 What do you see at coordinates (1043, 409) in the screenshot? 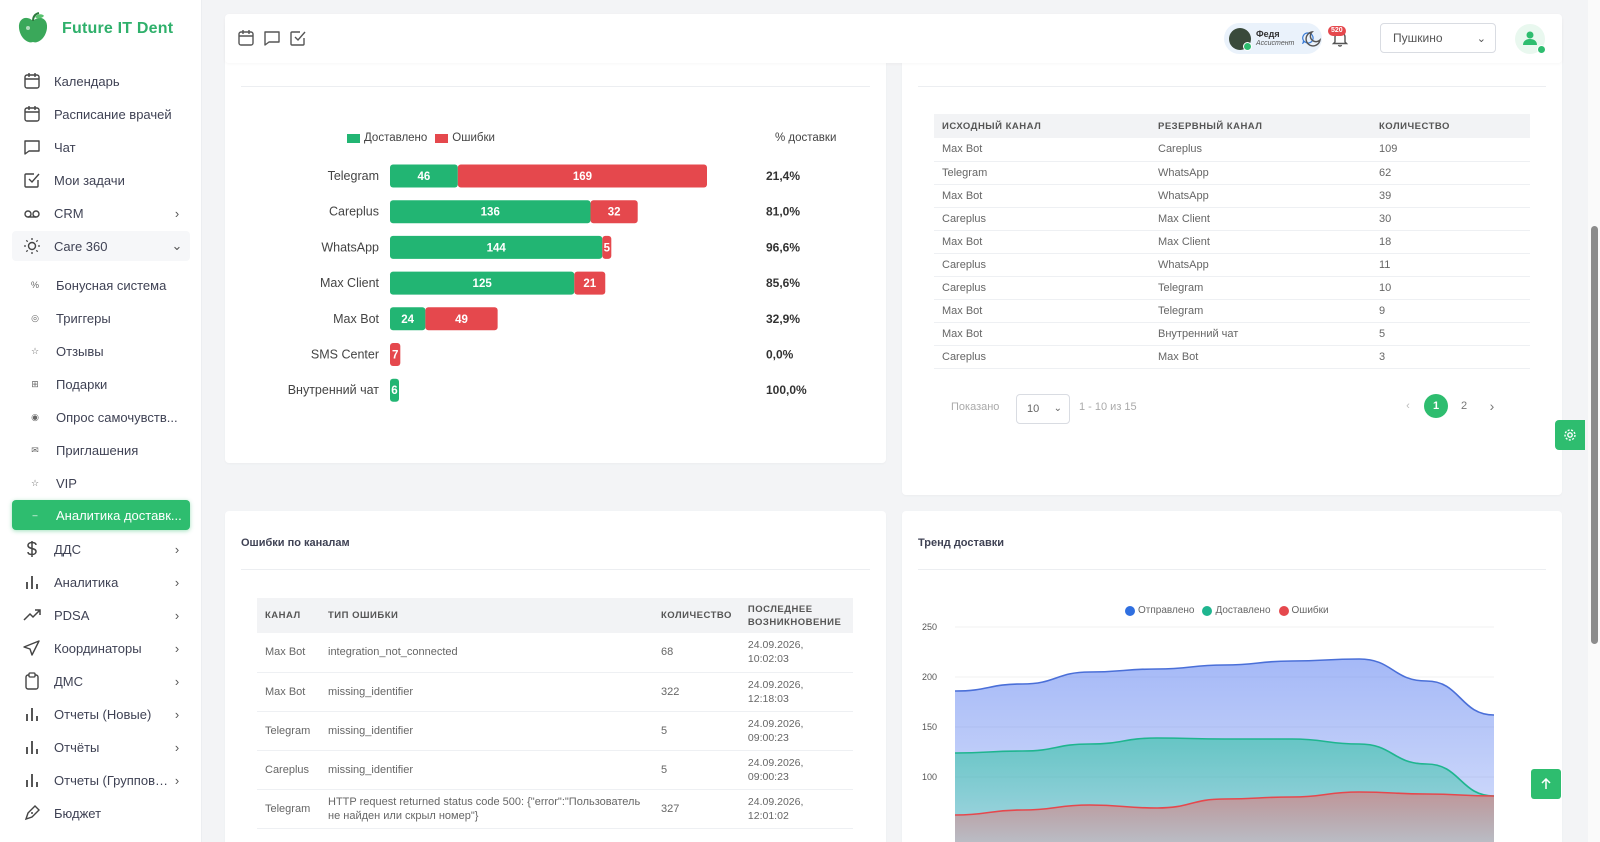
I see `page-size-select: 10 ⌄` at bounding box center [1043, 409].